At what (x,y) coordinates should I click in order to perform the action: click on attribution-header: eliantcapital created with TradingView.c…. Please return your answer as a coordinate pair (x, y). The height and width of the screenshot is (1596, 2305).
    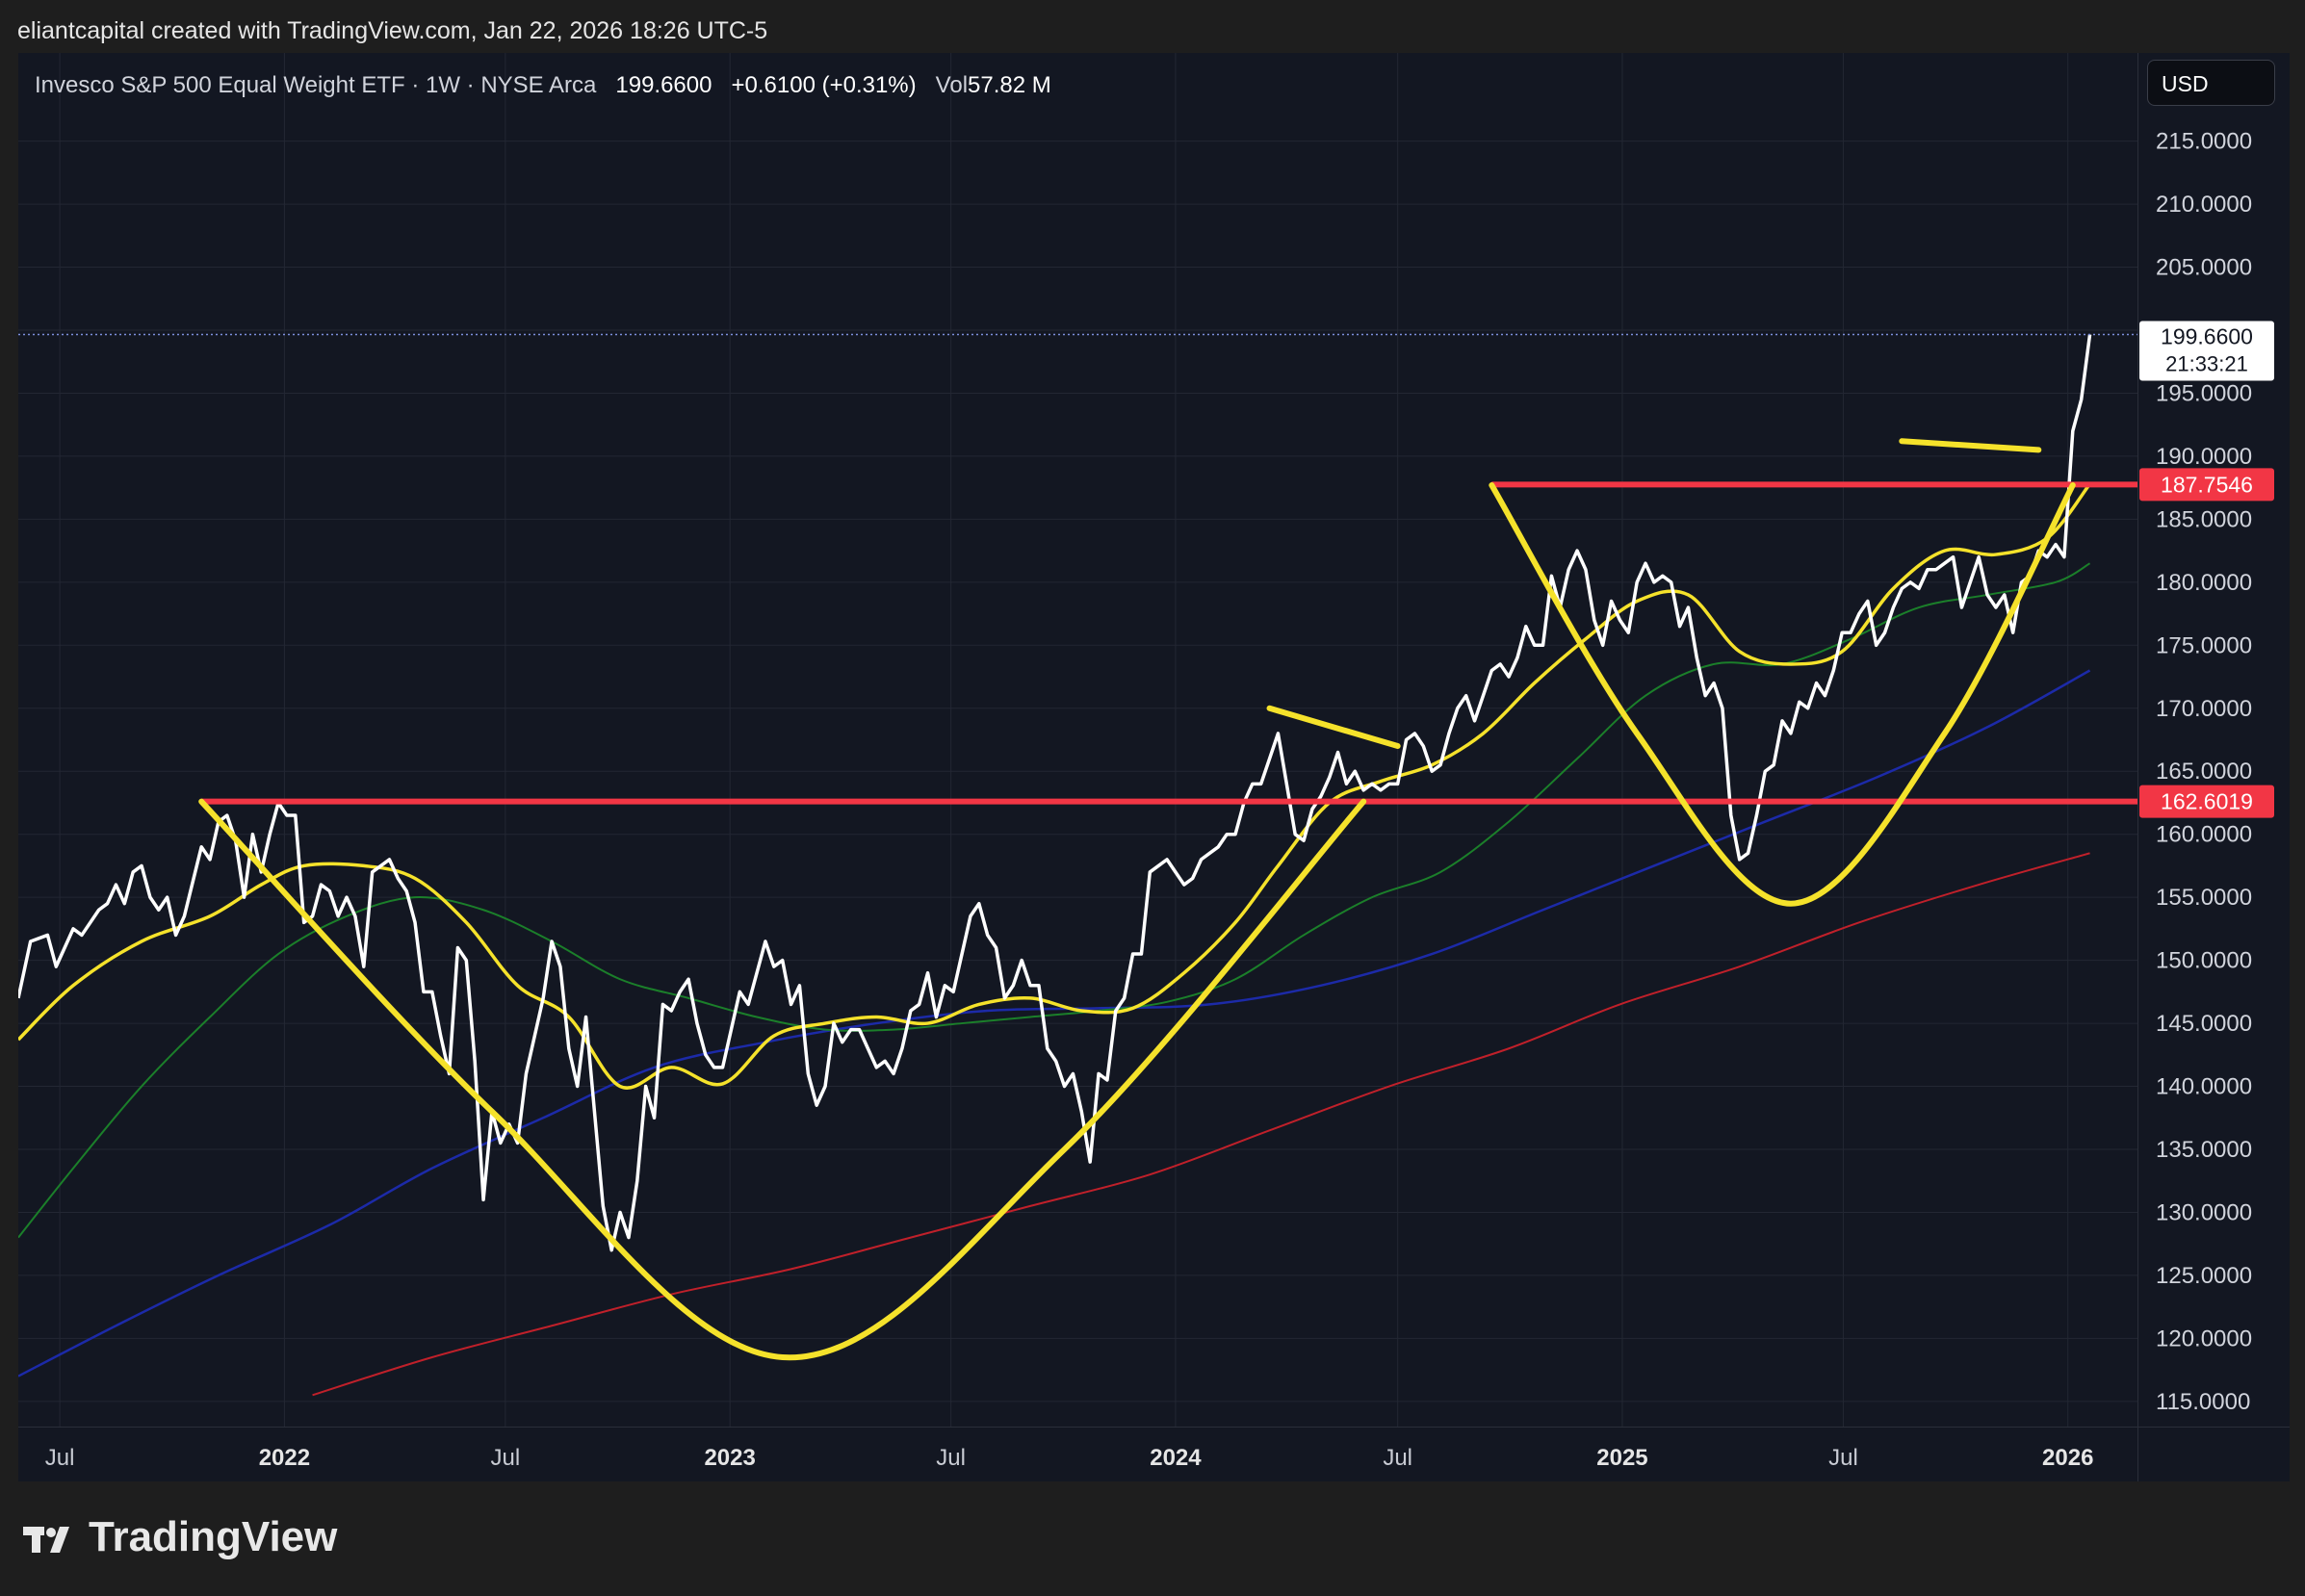
    Looking at the image, I should click on (392, 30).